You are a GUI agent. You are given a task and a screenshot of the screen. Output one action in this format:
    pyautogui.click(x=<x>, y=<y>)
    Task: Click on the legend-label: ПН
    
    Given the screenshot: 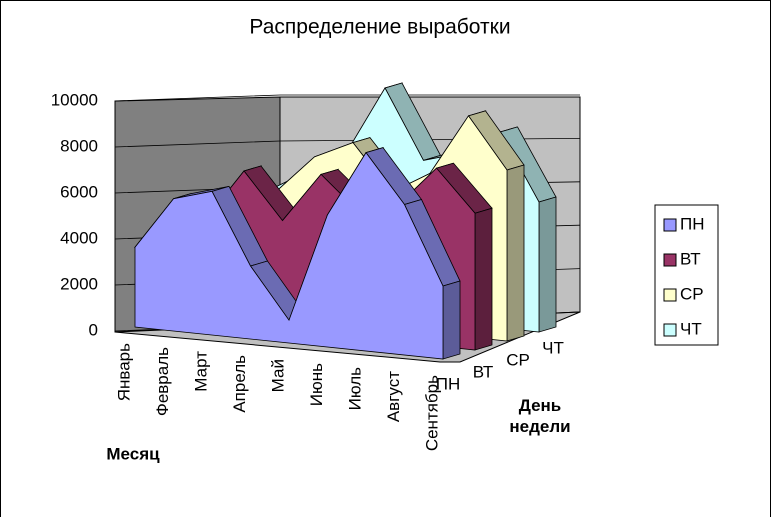 What is the action you would take?
    pyautogui.click(x=692, y=223)
    